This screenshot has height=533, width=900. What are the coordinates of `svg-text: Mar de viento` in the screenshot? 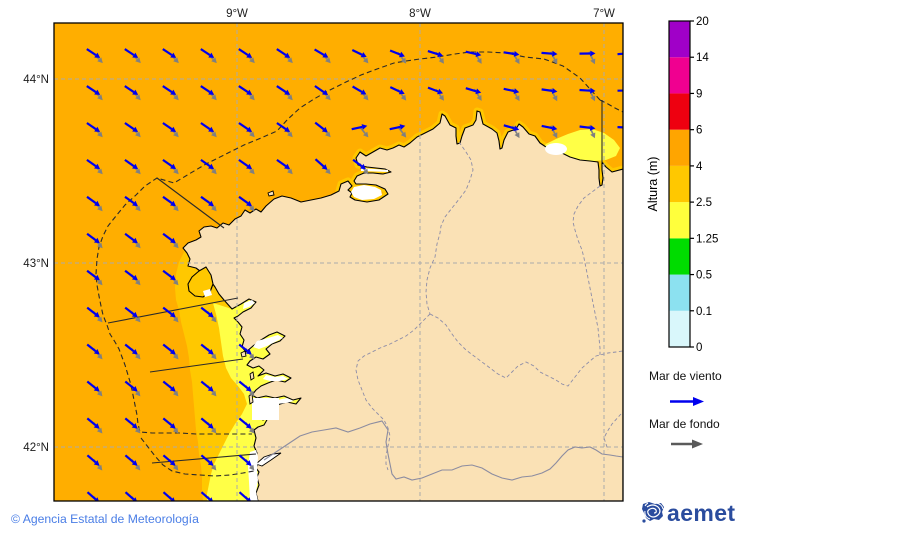 It's located at (685, 376).